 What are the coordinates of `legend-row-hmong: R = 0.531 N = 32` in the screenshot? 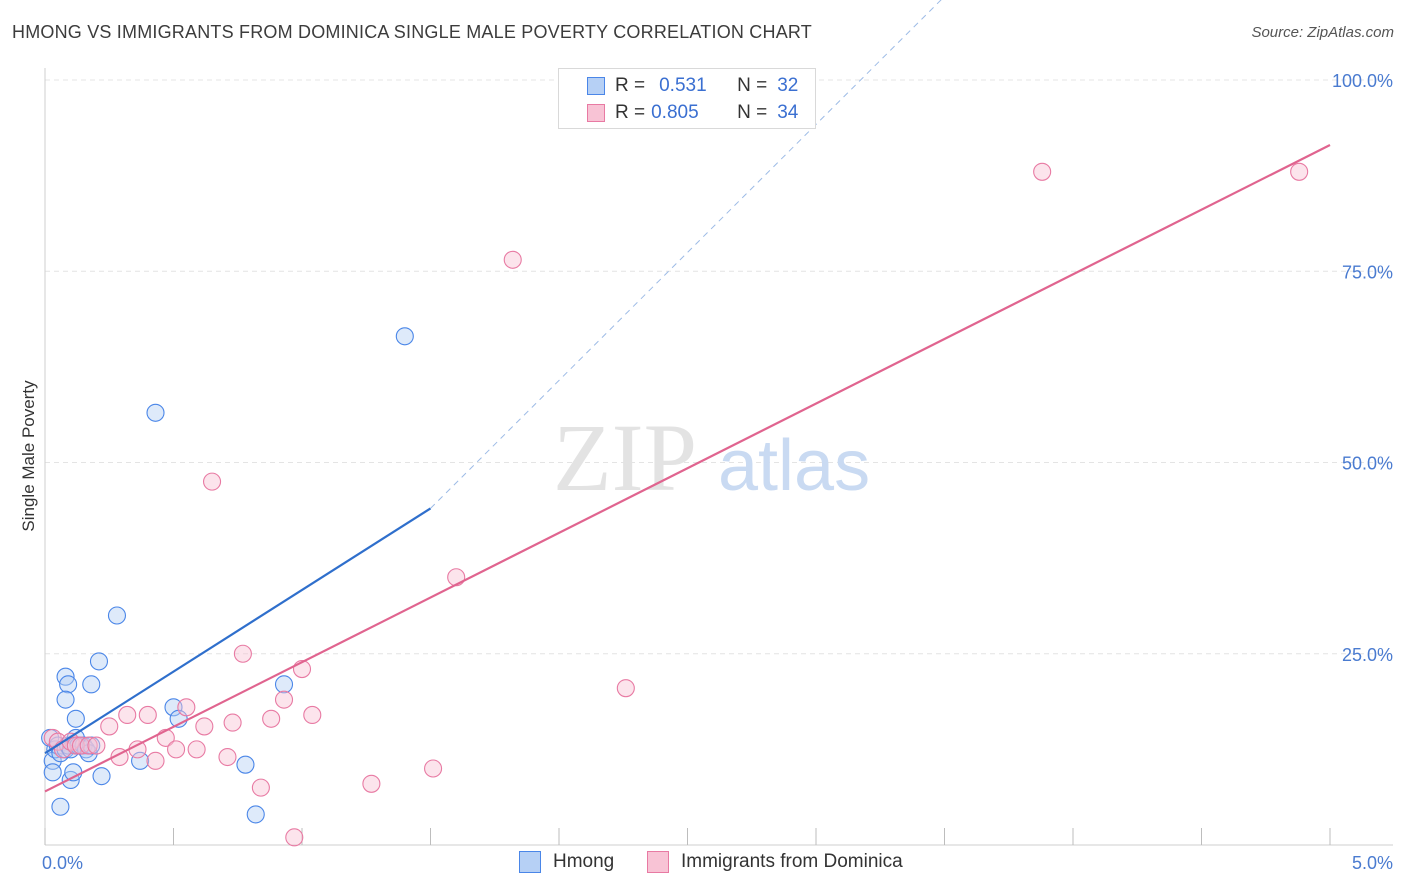 It's located at (692, 86).